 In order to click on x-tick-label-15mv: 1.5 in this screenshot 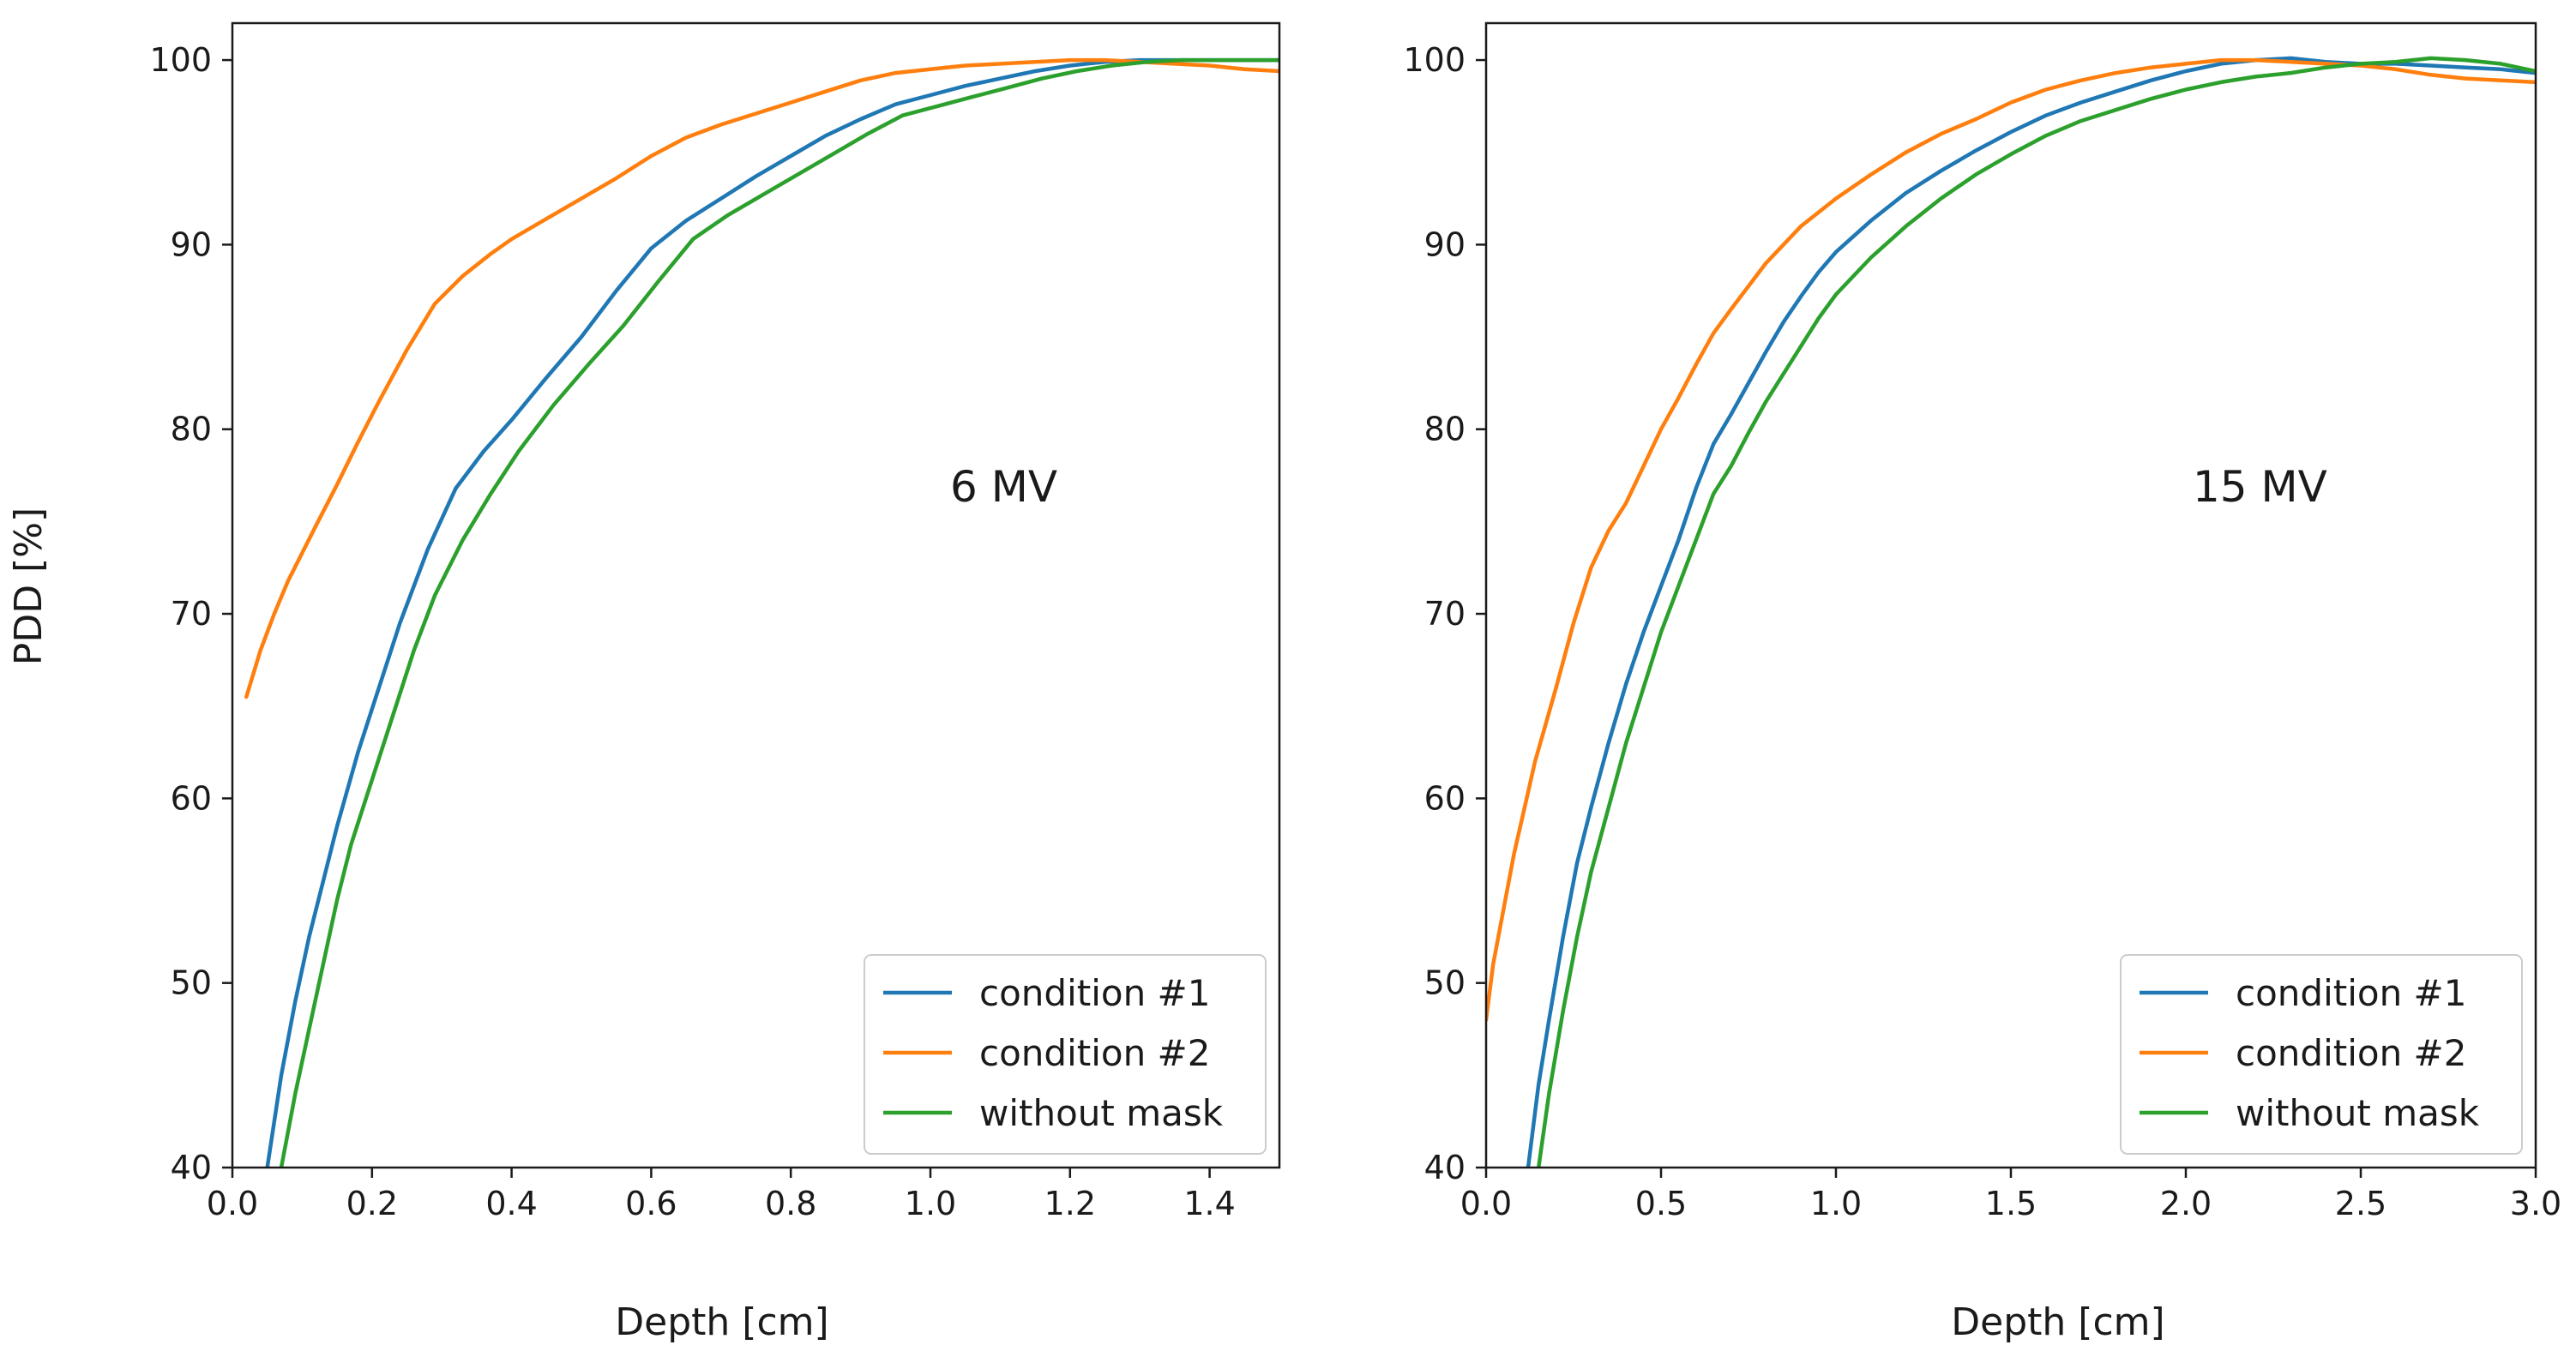, I will do `click(2011, 1203)`.